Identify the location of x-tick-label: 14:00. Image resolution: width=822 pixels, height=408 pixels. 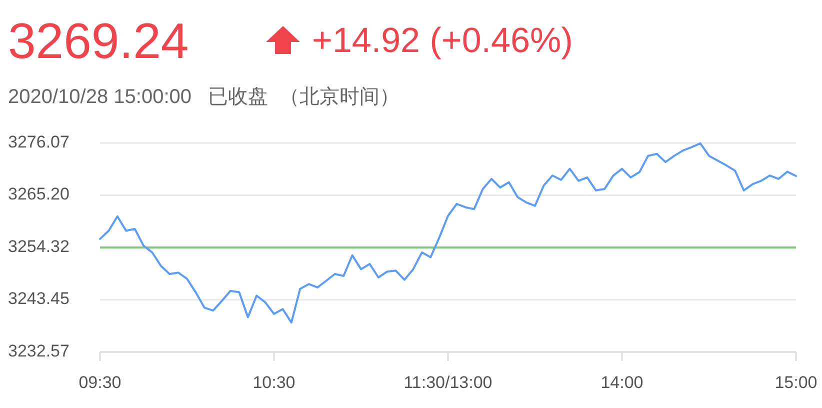
(622, 382).